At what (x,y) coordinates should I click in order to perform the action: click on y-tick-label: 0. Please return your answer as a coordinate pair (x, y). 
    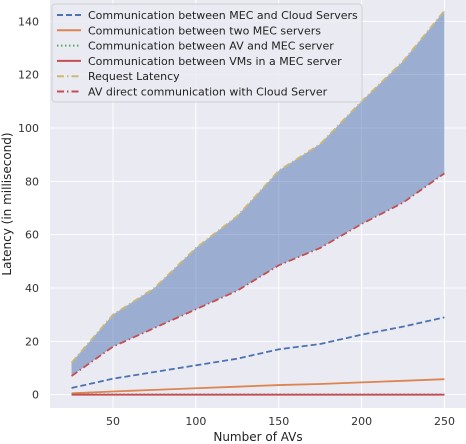
    Looking at the image, I should click on (35, 395).